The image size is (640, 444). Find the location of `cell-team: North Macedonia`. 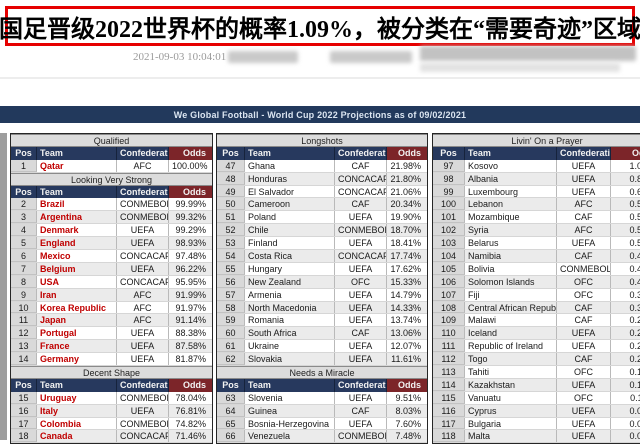

cell-team: North Macedonia is located at coordinates (290, 307).